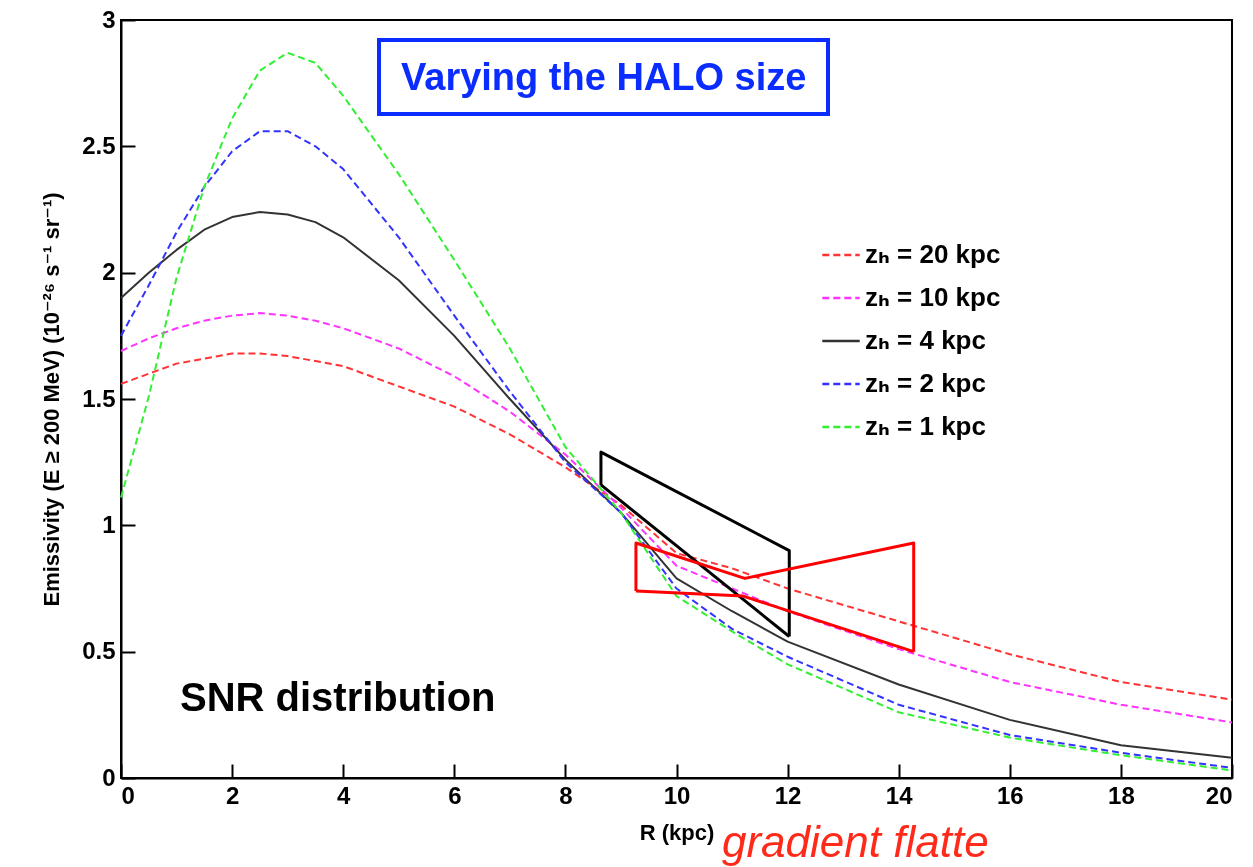 This screenshot has width=1253, height=867. Describe the element at coordinates (109, 777) in the screenshot. I see `y-tick-label: 0` at that location.